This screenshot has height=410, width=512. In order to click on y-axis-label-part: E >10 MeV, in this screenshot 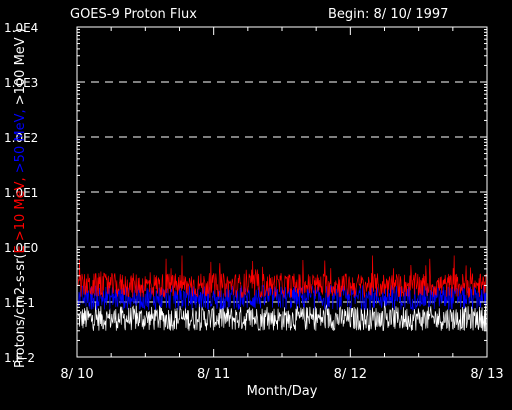, I will do `click(20, 215)`.